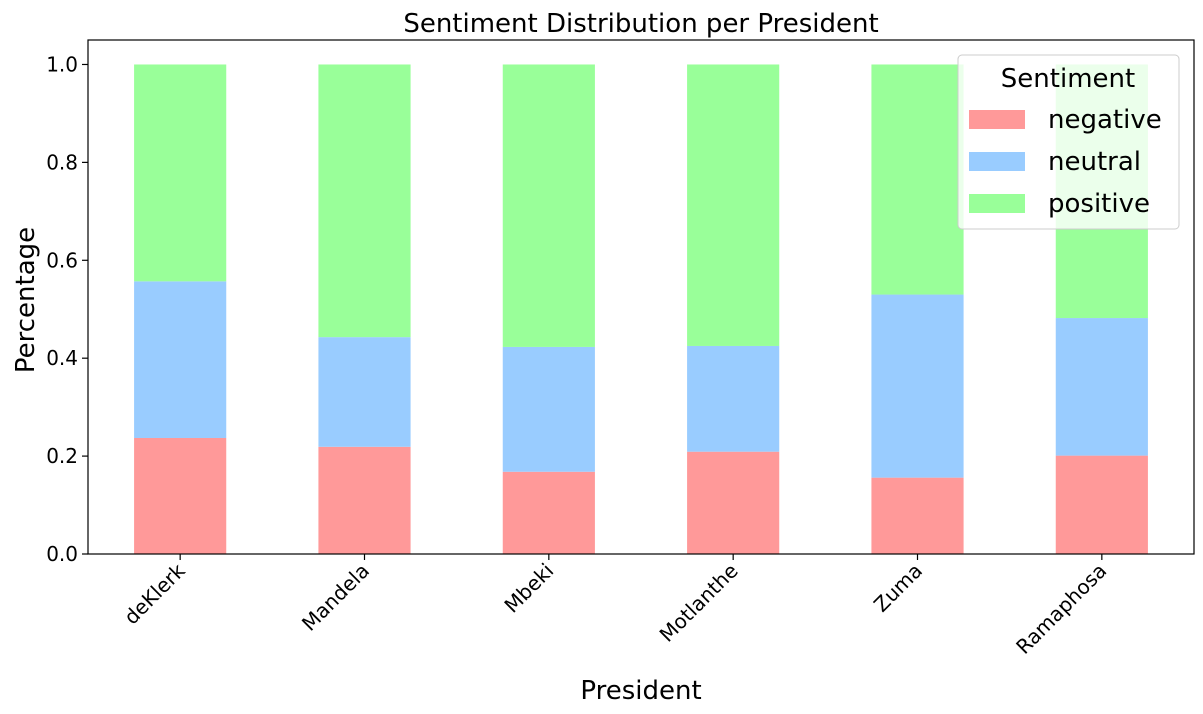 This screenshot has height=714, width=1203. Describe the element at coordinates (733, 398) in the screenshot. I see `bar-Motlanthe-neutral` at that location.